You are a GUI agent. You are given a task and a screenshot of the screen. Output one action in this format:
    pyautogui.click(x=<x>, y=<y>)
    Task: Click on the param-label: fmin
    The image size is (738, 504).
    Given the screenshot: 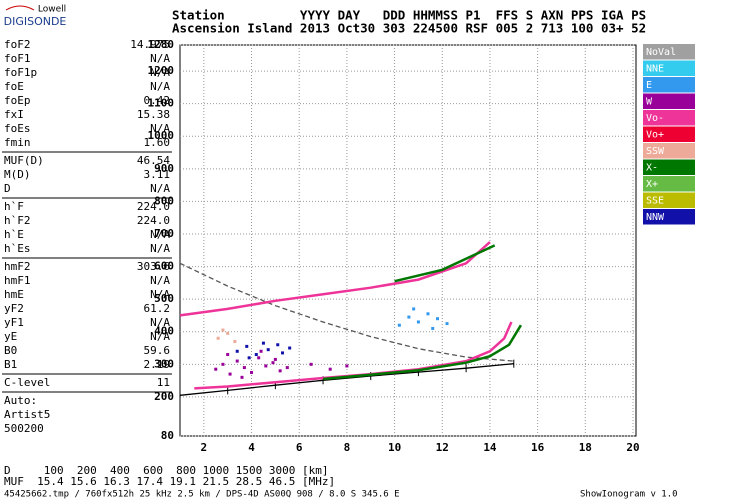 What is the action you would take?
    pyautogui.click(x=17, y=142)
    